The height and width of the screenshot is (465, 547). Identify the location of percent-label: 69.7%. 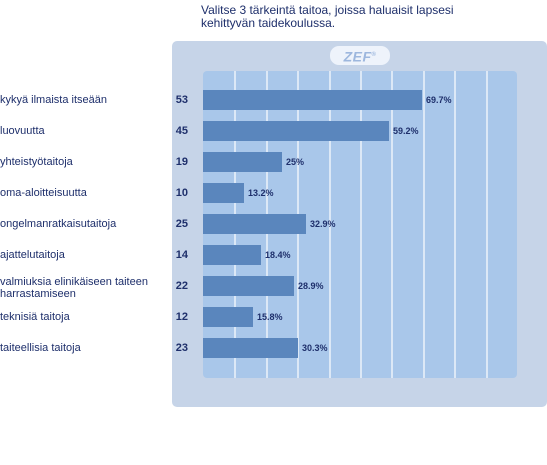
(439, 100).